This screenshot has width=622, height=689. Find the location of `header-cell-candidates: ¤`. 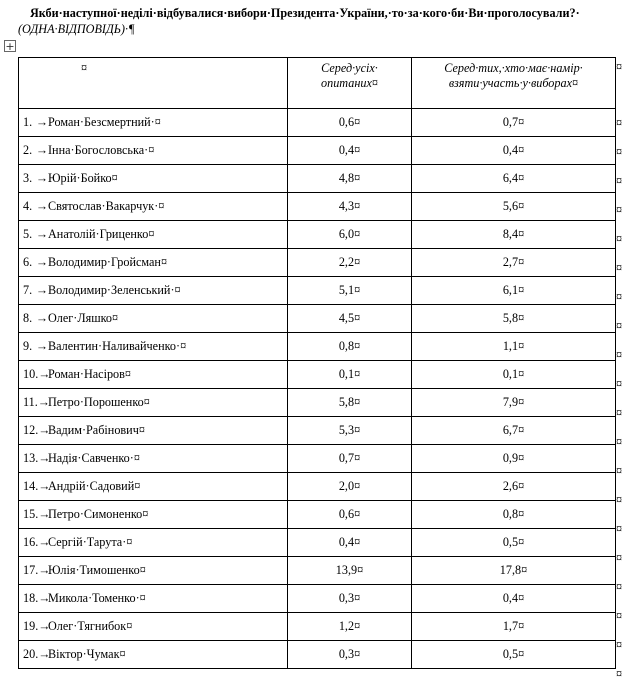

header-cell-candidates: ¤ is located at coordinates (153, 83).